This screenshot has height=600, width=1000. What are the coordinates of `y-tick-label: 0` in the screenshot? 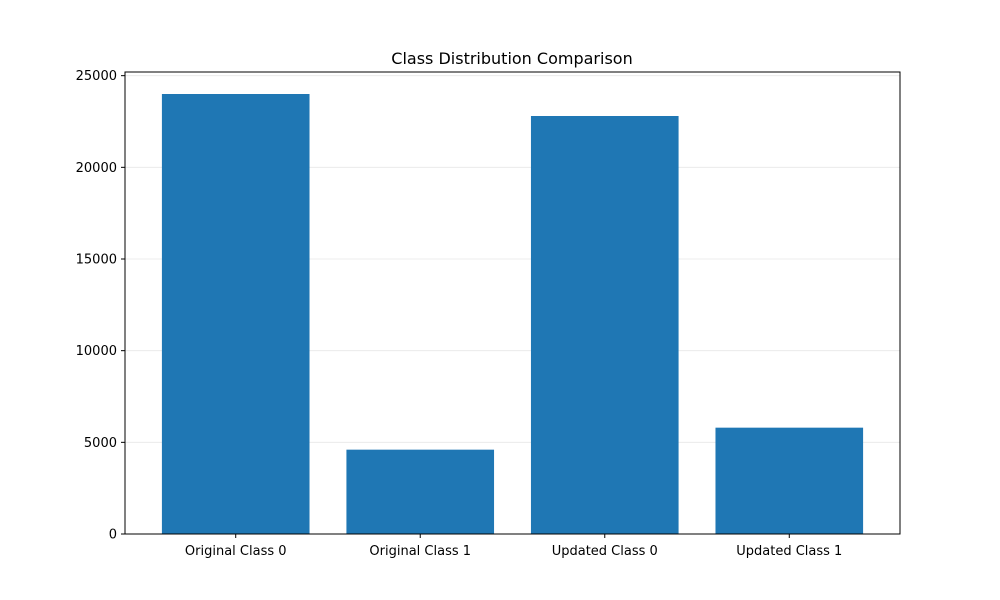 It's located at (113, 535).